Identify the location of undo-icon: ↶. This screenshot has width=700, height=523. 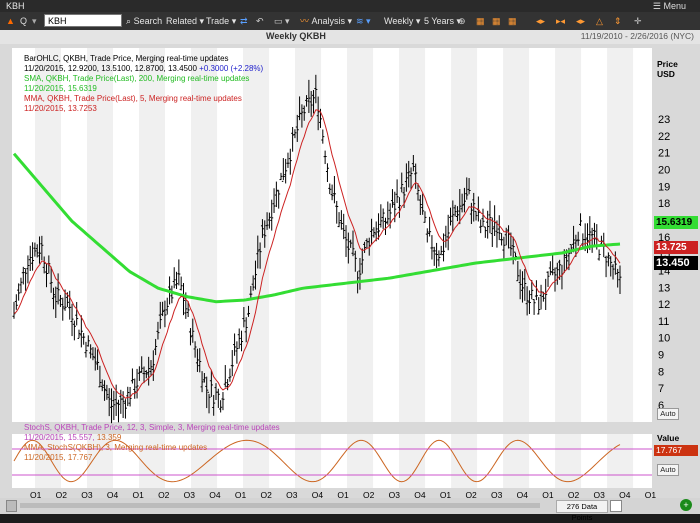
(260, 21).